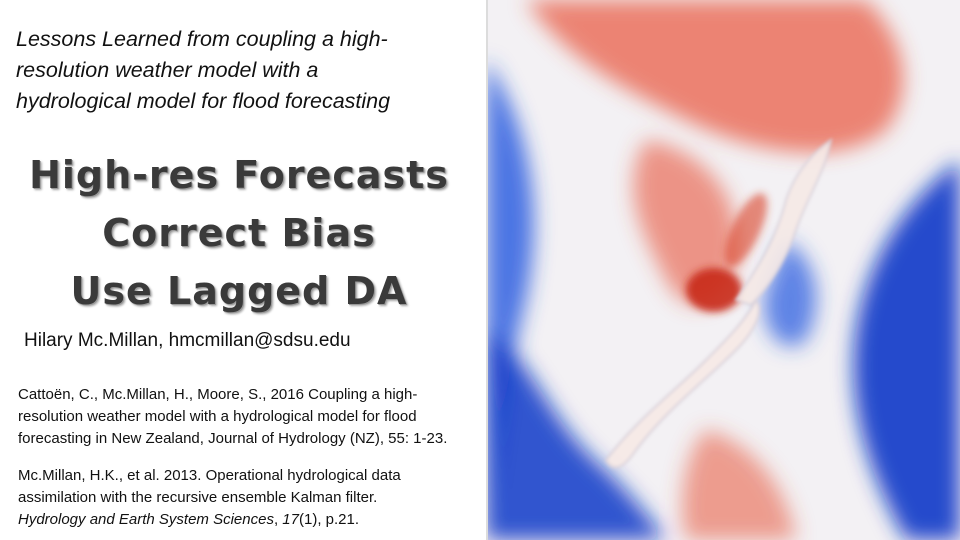 The height and width of the screenshot is (540, 960). Describe the element at coordinates (329, 519) in the screenshot. I see `journal-pages: (1), p.21.` at that location.